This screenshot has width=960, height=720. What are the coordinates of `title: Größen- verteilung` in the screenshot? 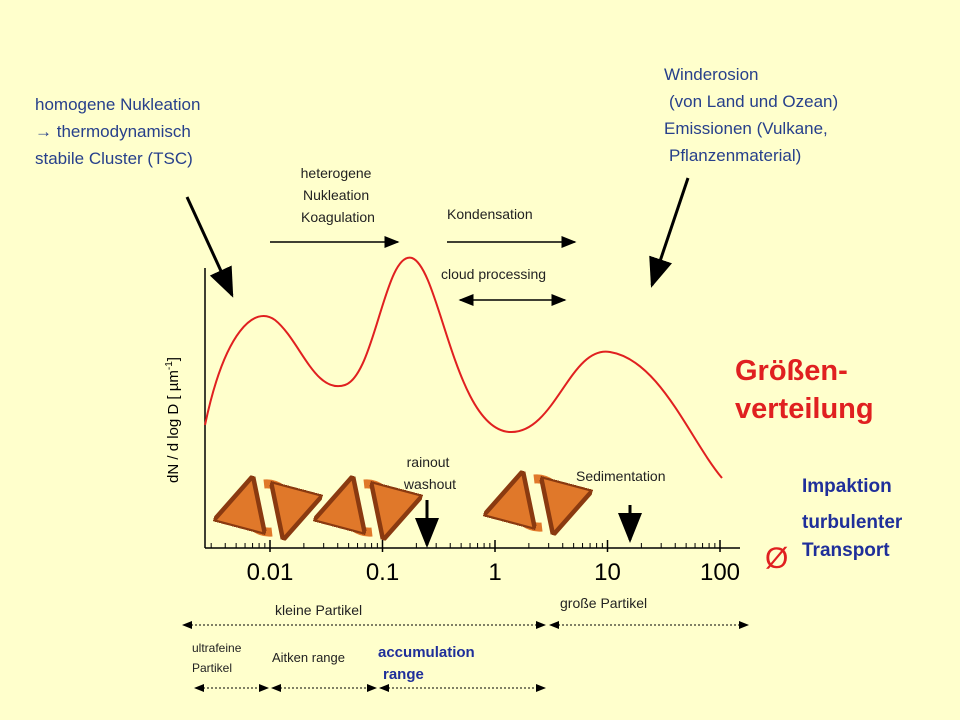 It's located at (804, 390).